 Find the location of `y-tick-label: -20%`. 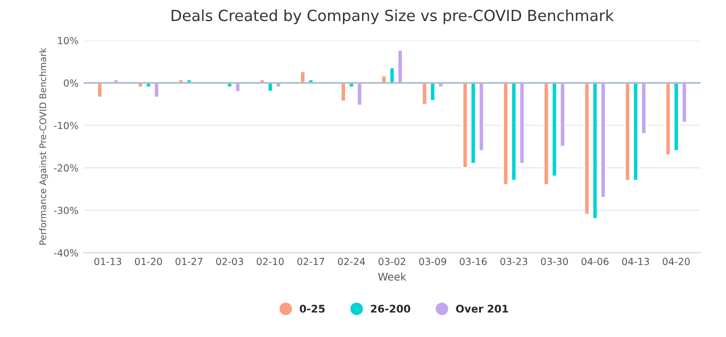

y-tick-label: -20% is located at coordinates (66, 168).